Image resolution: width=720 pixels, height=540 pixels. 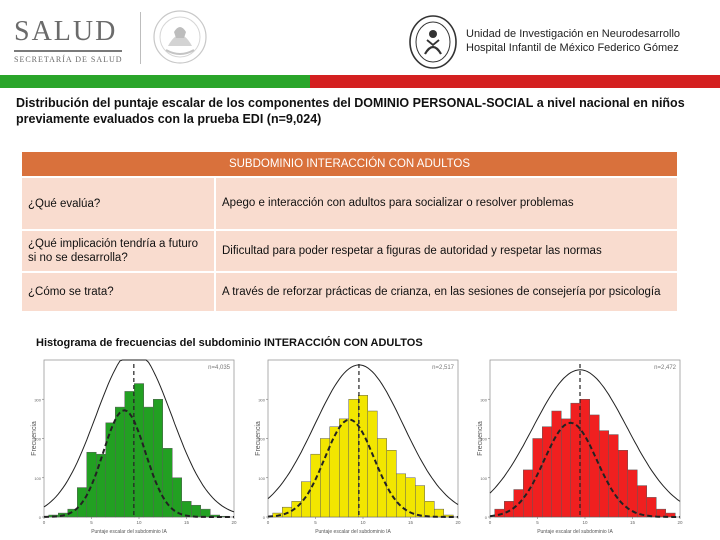 I want to click on row-question: ¿Qué evalúa?, so click(x=119, y=203).